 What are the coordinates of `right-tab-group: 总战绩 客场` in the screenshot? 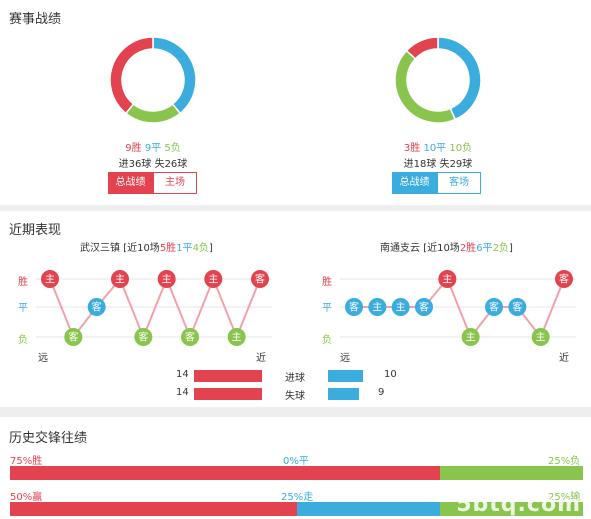 It's located at (436, 183).